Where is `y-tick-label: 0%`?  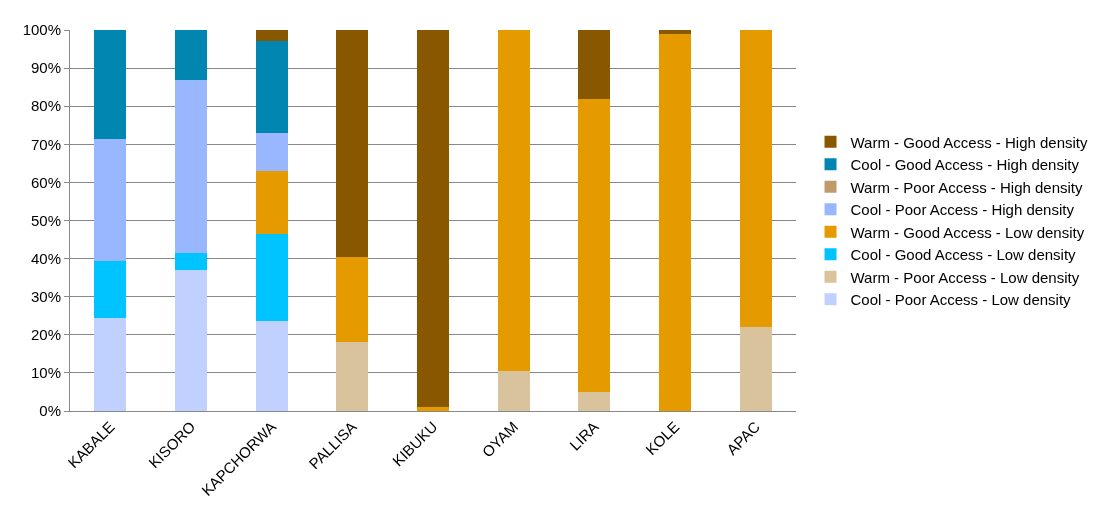
y-tick-label: 0% is located at coordinates (50, 411).